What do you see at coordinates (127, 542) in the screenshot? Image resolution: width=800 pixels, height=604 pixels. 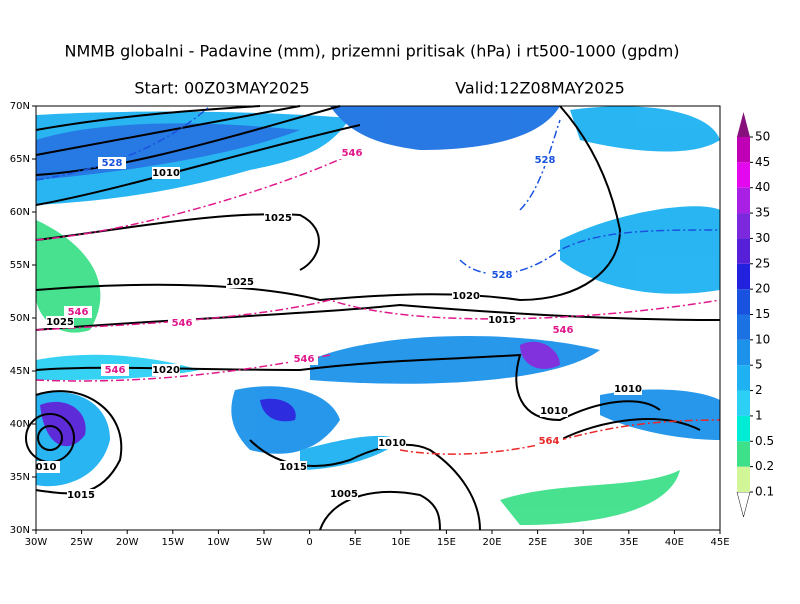 I see `lon-label: 20W` at bounding box center [127, 542].